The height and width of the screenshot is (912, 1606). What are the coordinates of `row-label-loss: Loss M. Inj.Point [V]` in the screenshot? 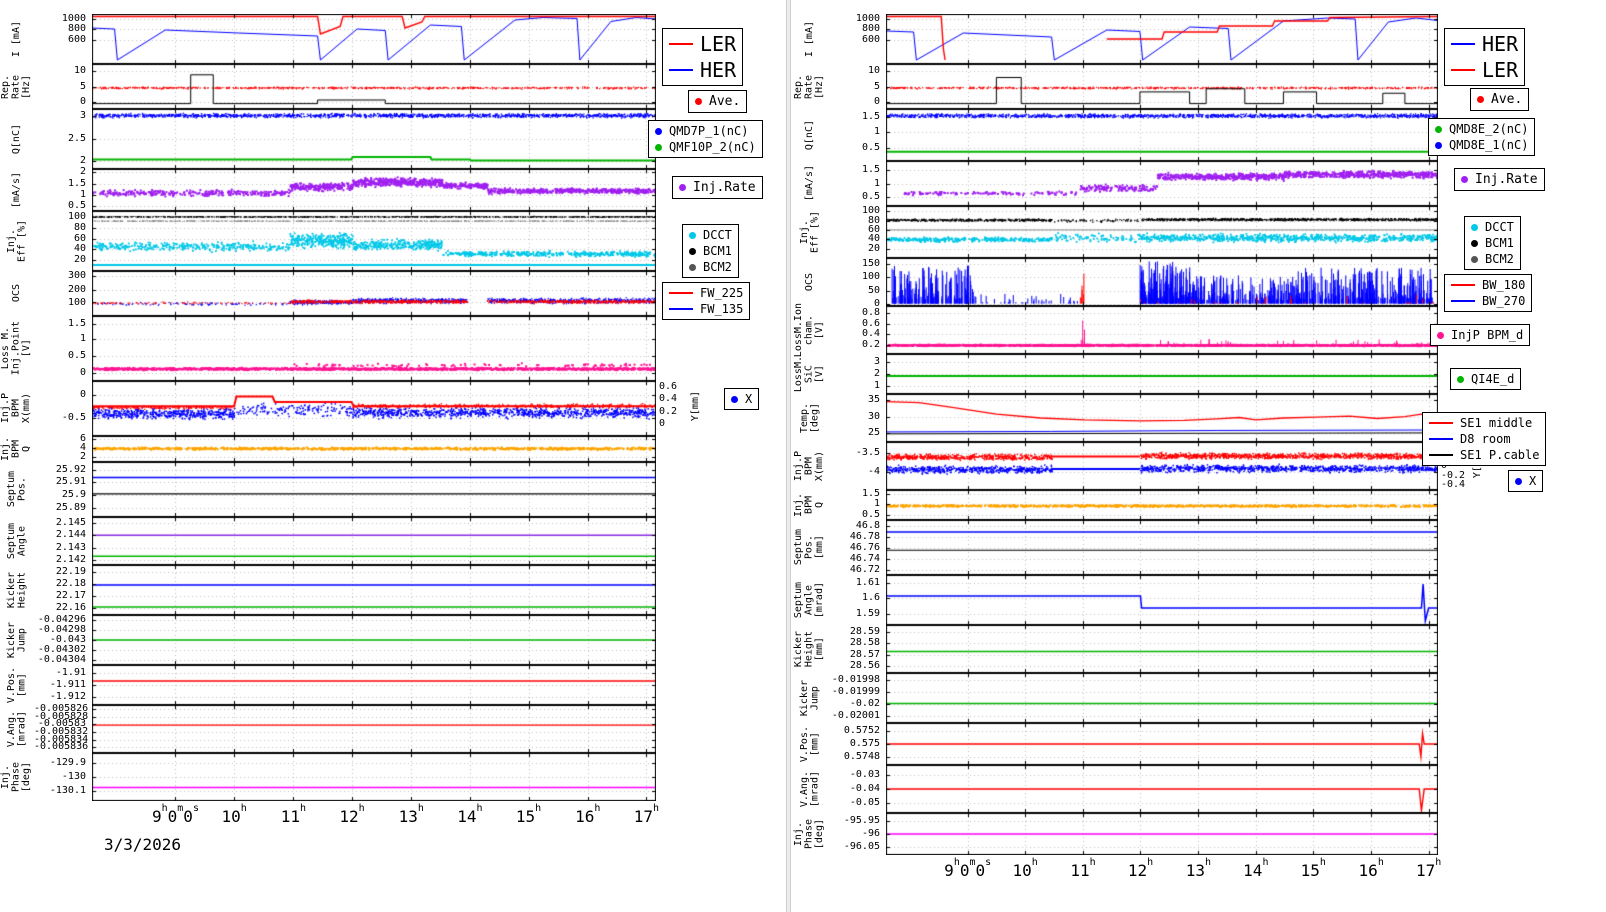 It's located at (17, 348).